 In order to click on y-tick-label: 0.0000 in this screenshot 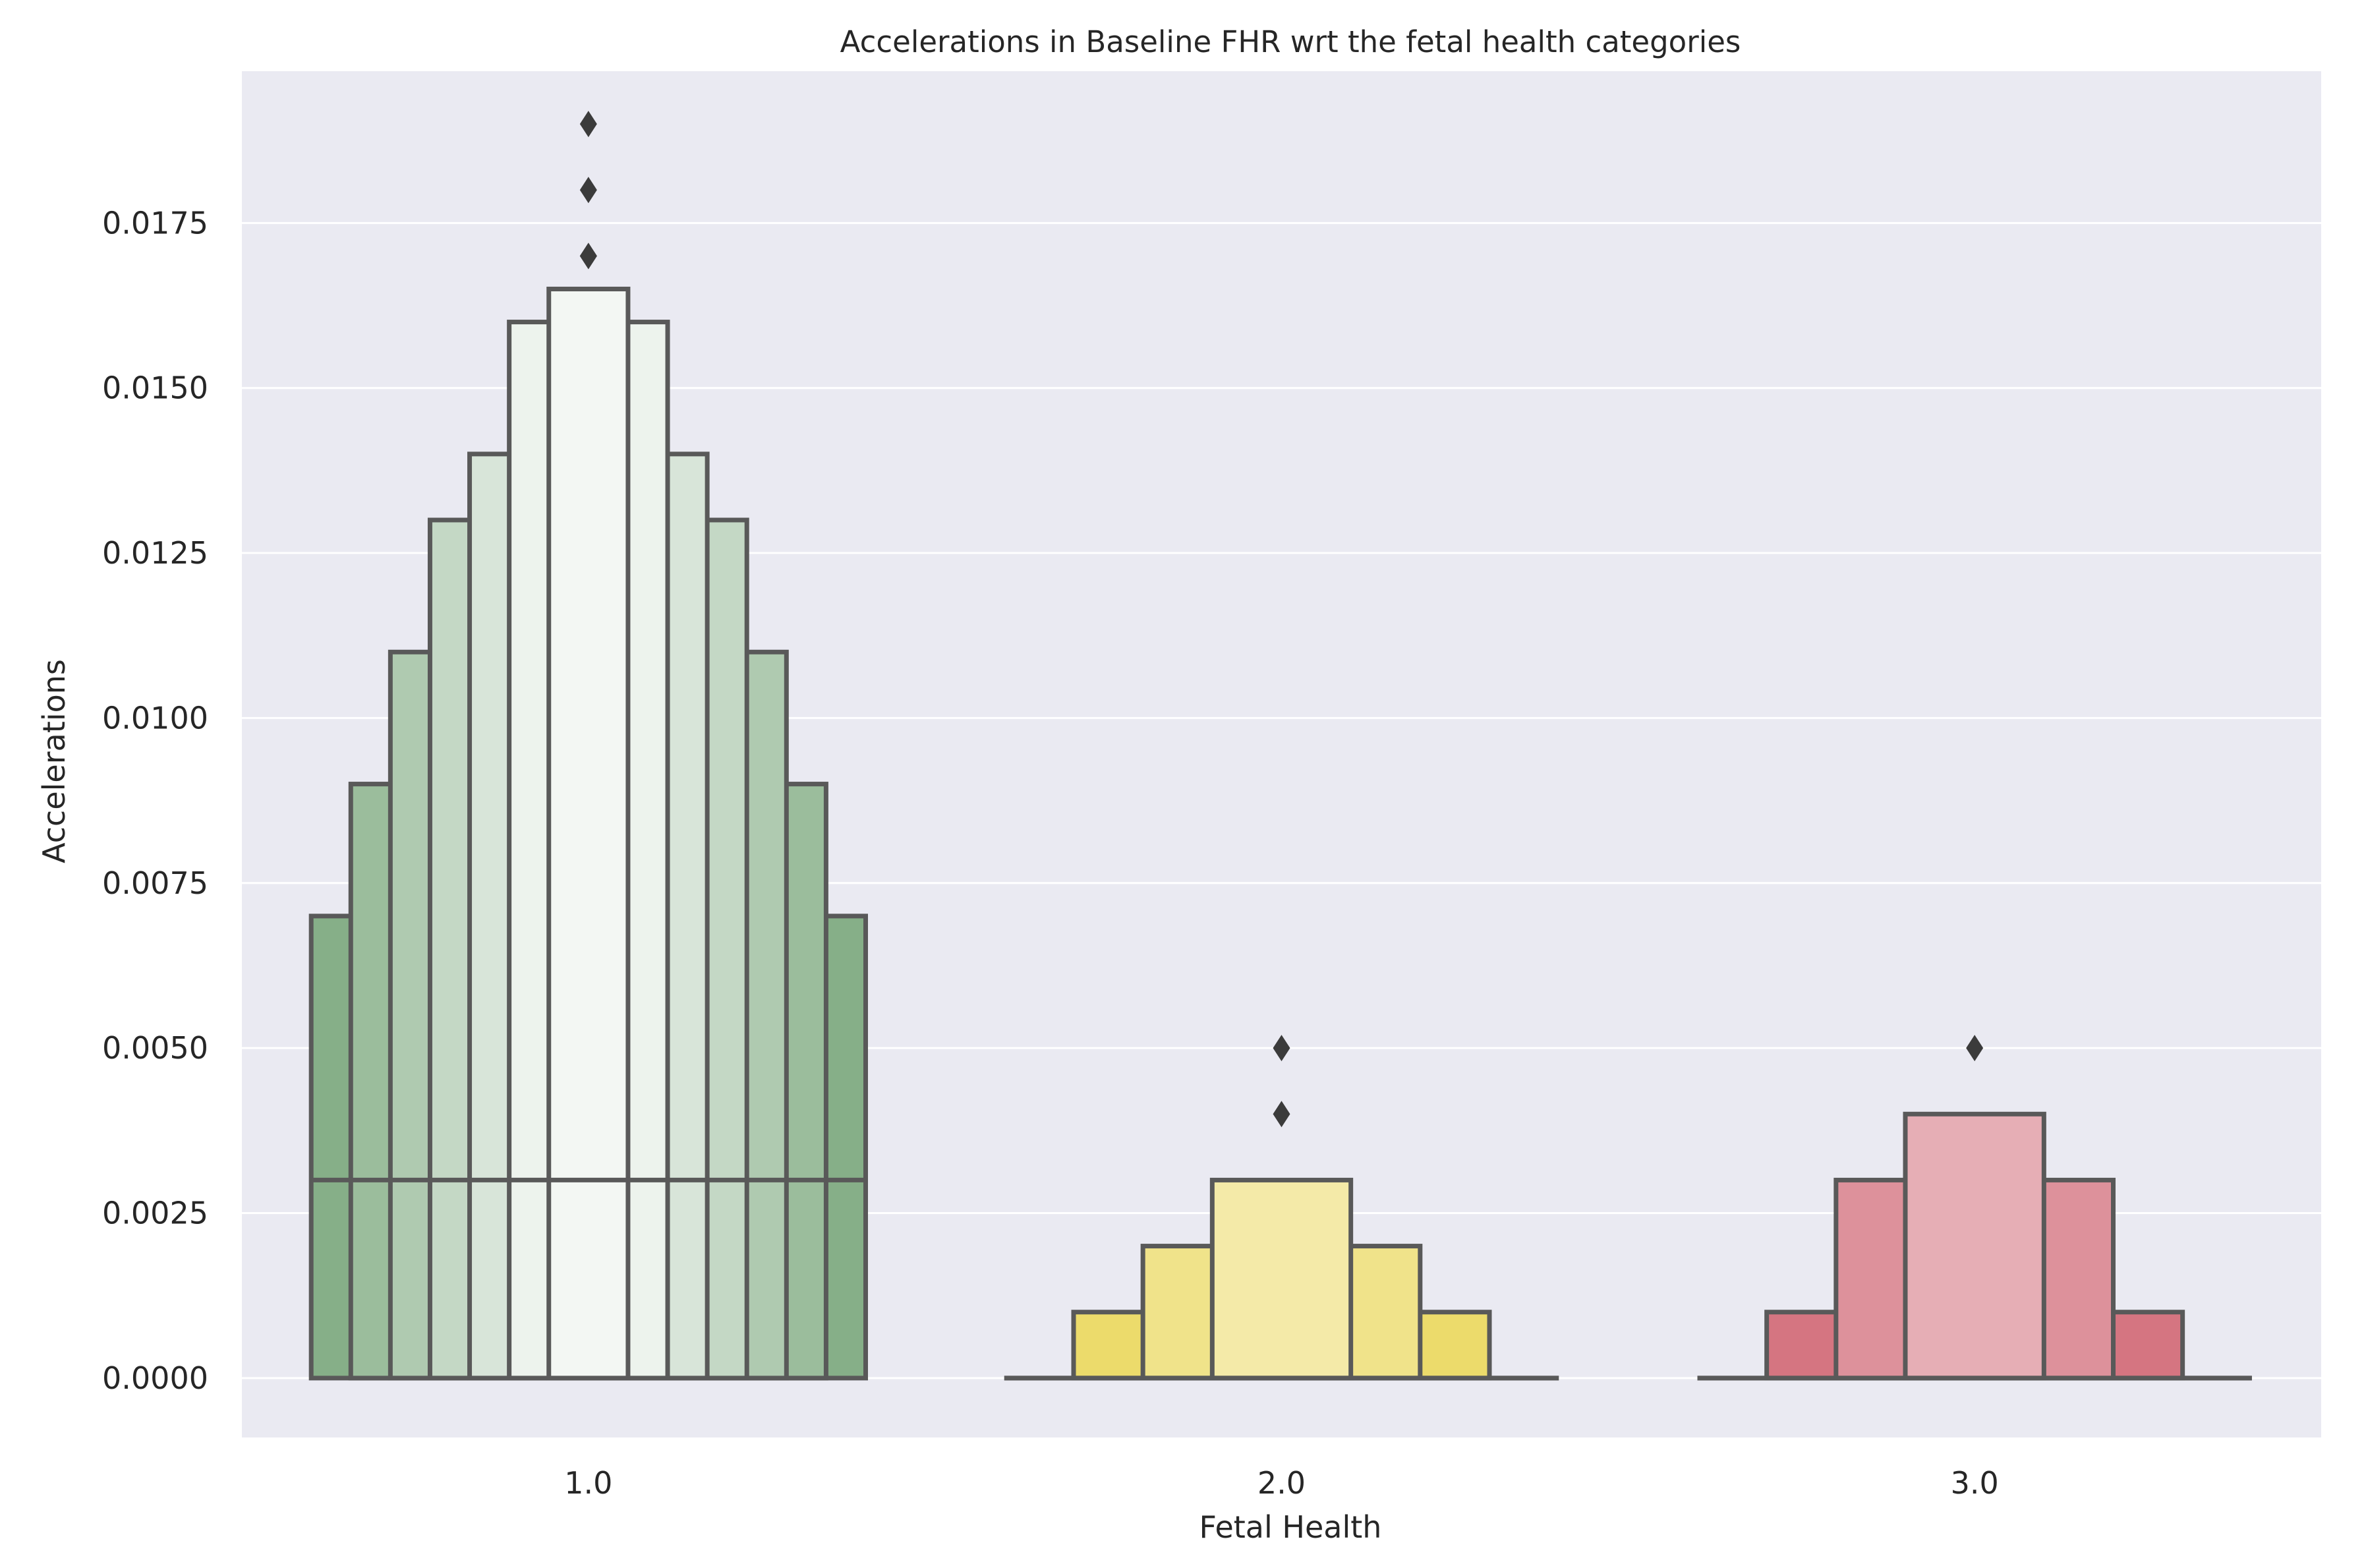, I will do `click(155, 1378)`.